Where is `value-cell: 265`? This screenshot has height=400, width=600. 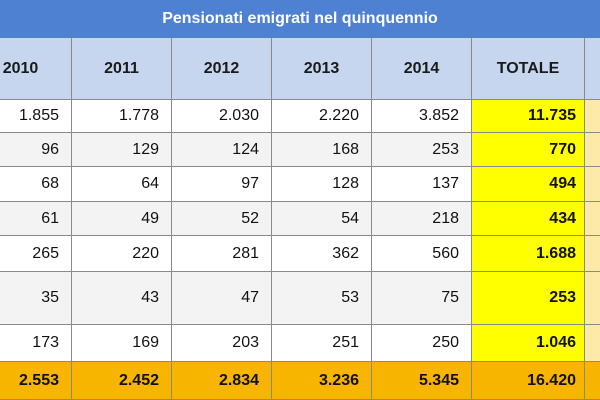
value-cell: 265 is located at coordinates (36, 254).